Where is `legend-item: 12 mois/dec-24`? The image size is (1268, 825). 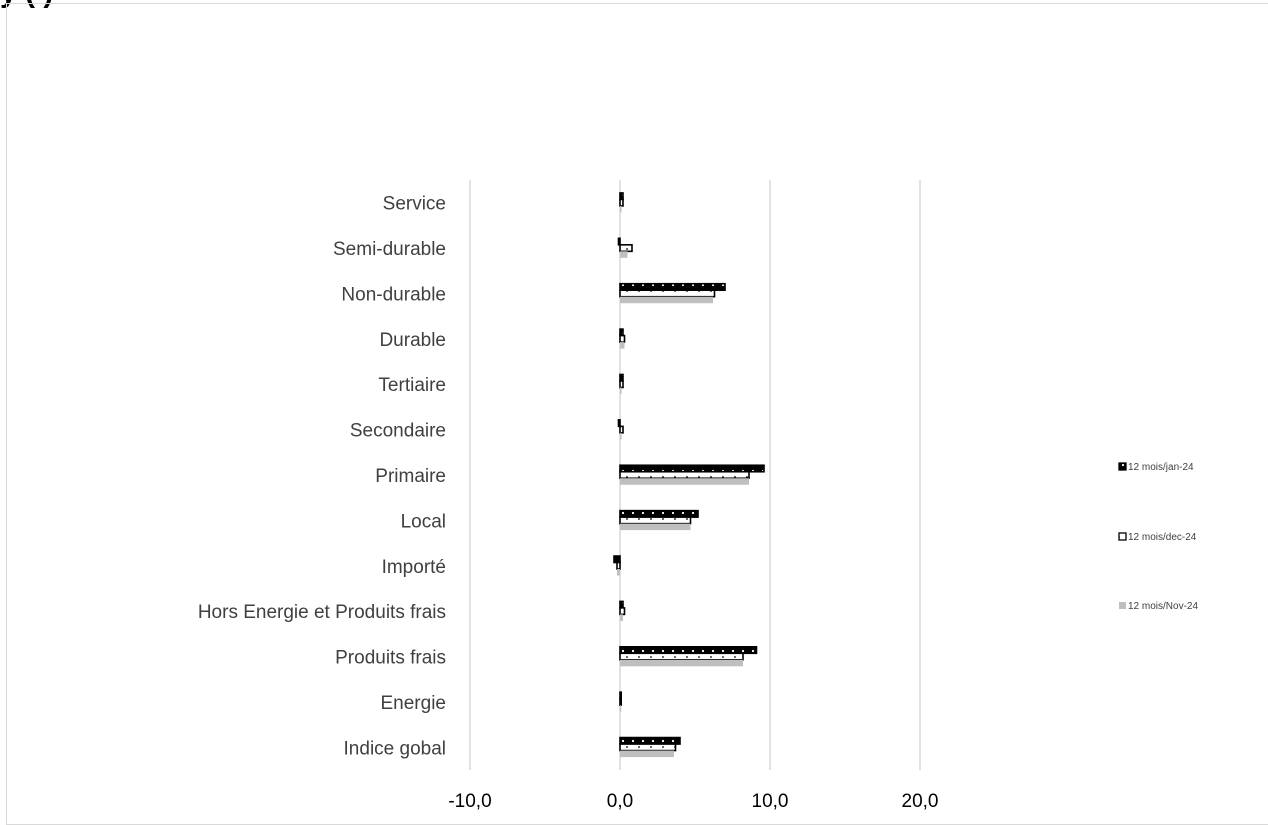
legend-item: 12 mois/dec-24 is located at coordinates (1157, 537).